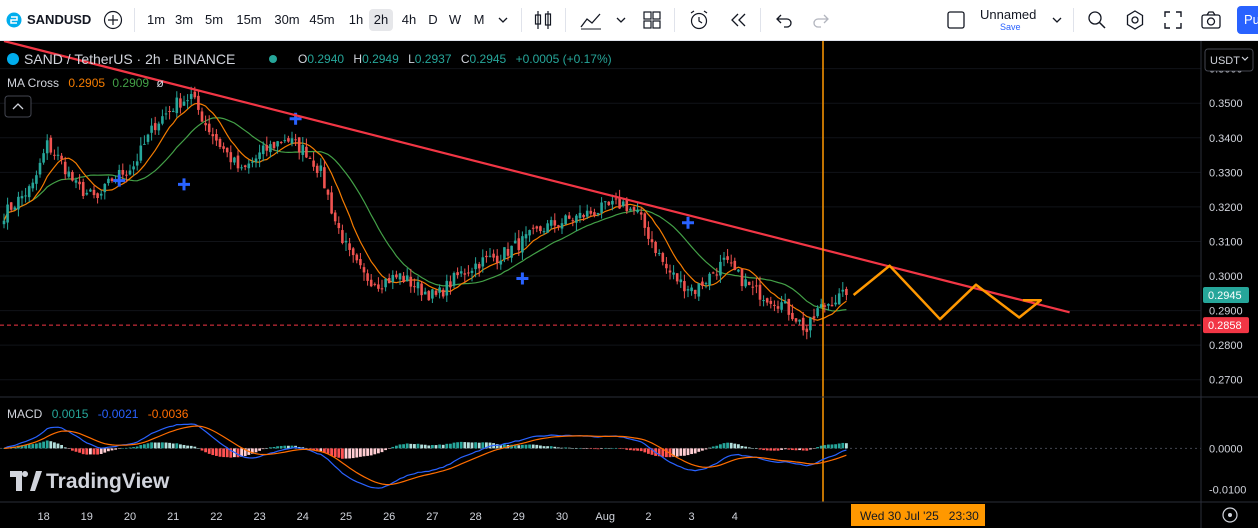 Image resolution: width=1258 pixels, height=528 pixels. I want to click on interval-1h: 1h, so click(356, 19).